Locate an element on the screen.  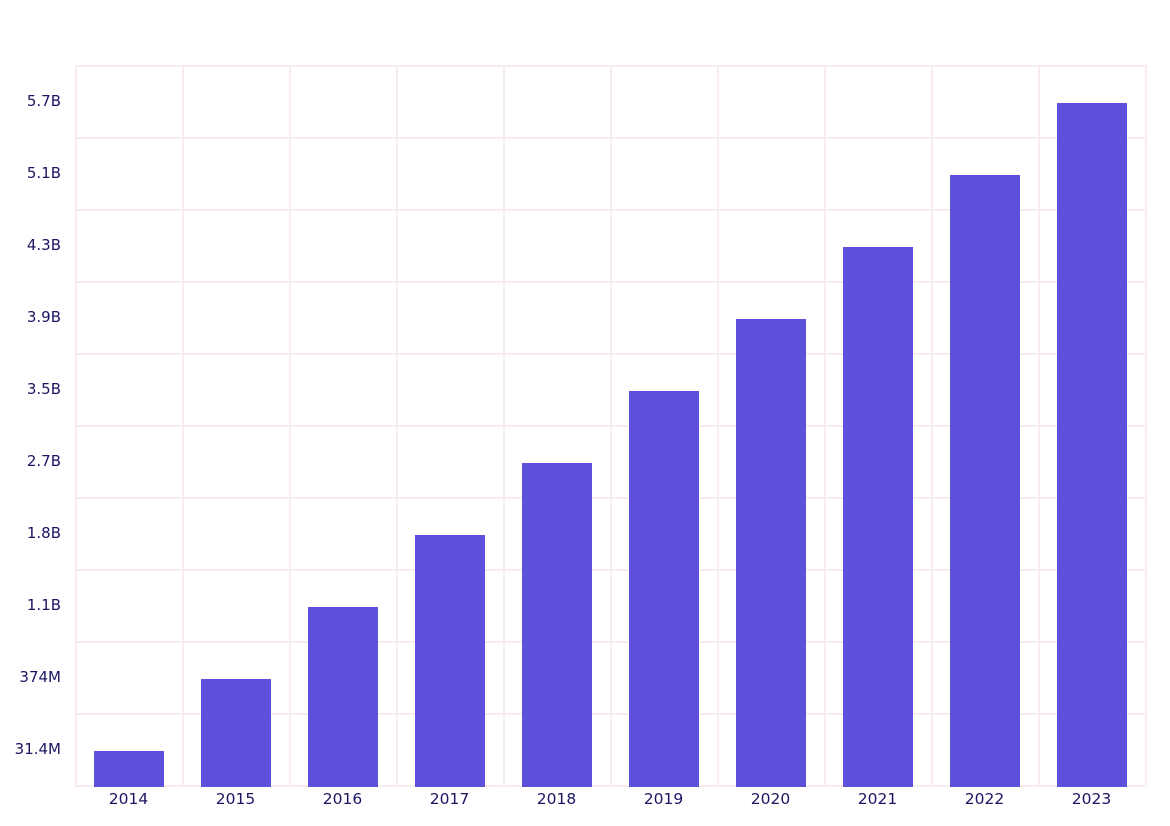
bar-2022 is located at coordinates (984, 481).